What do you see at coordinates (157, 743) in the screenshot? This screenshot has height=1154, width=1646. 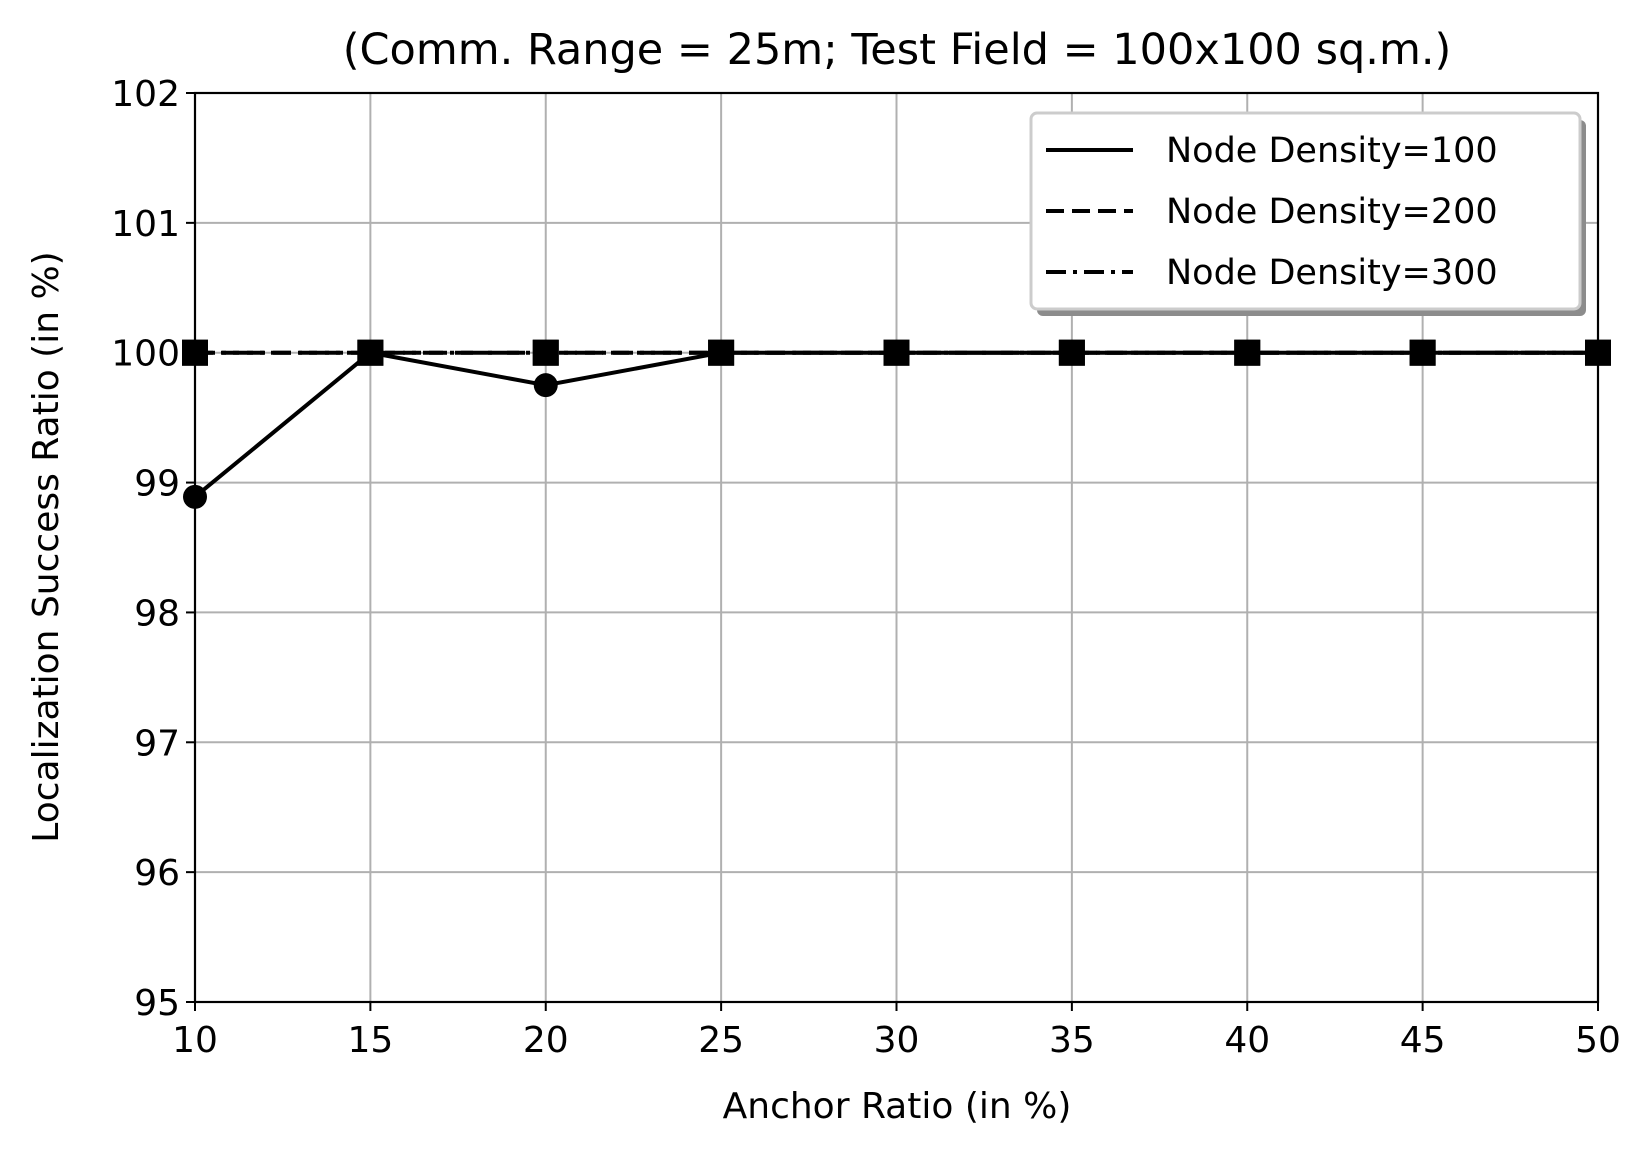 I see `y-tick-label: 97` at bounding box center [157, 743].